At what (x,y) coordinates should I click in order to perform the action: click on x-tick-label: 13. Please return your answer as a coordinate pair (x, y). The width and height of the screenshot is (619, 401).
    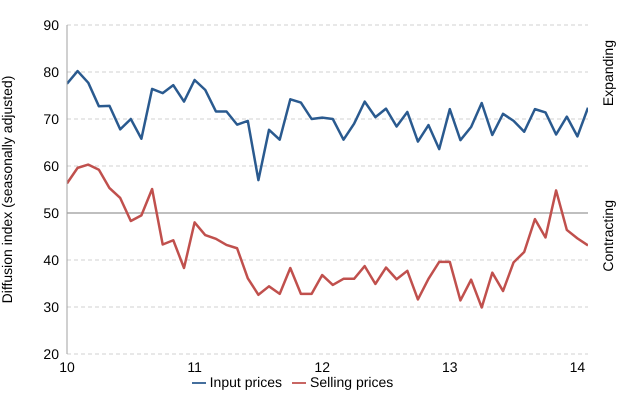
    Looking at the image, I should click on (450, 366).